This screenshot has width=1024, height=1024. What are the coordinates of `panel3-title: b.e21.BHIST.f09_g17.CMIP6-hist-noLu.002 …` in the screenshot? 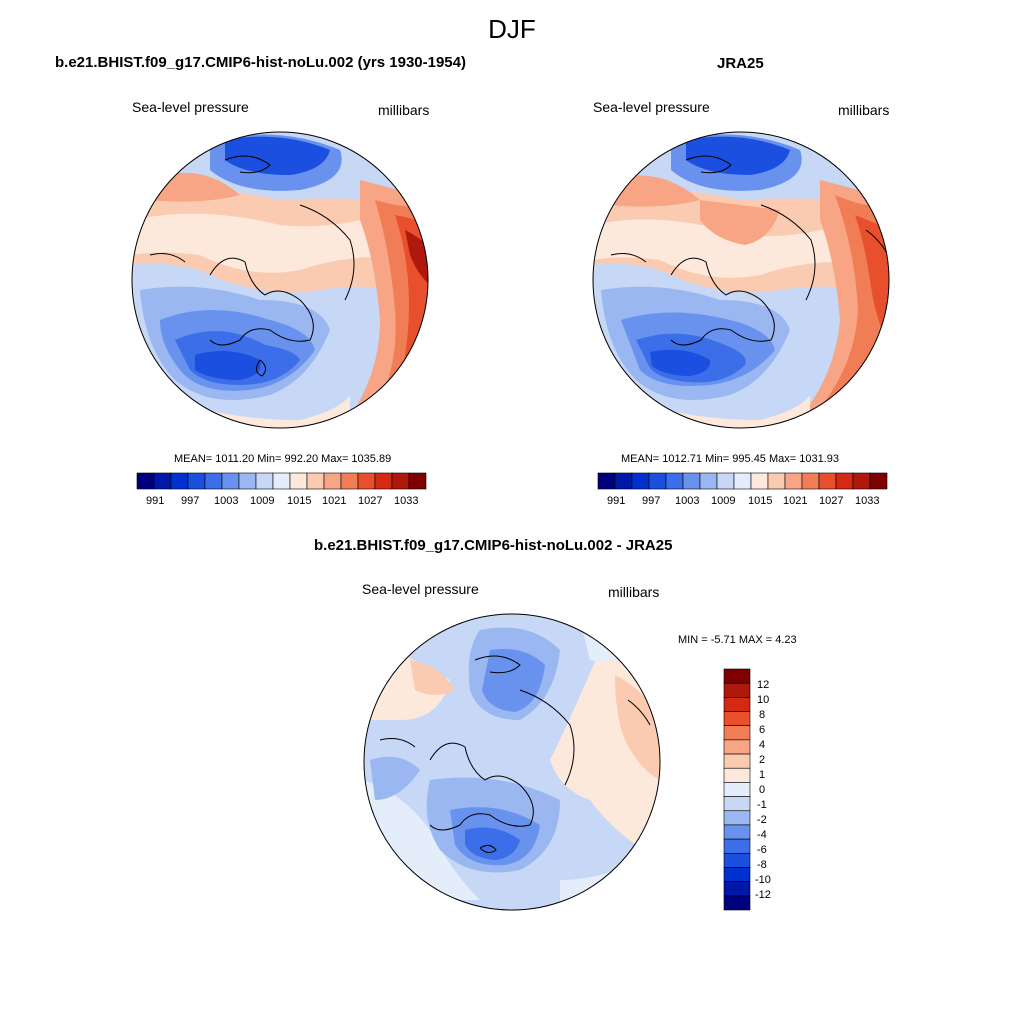 It's located at (493, 545).